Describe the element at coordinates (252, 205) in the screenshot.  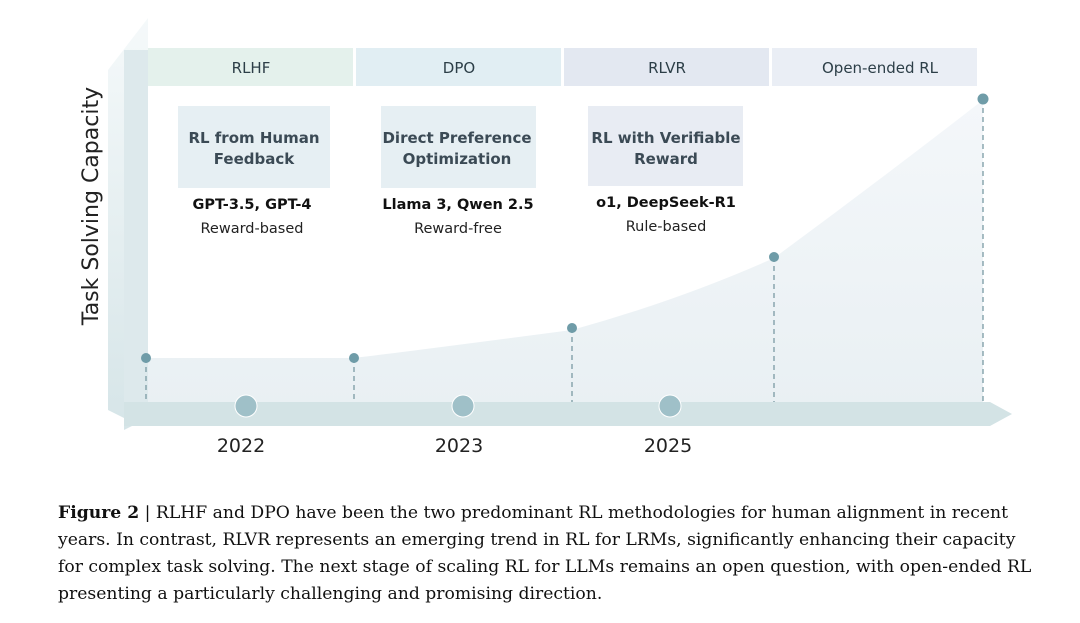
I see `models-rlhf: GPT-3.5, GPT-4` at that location.